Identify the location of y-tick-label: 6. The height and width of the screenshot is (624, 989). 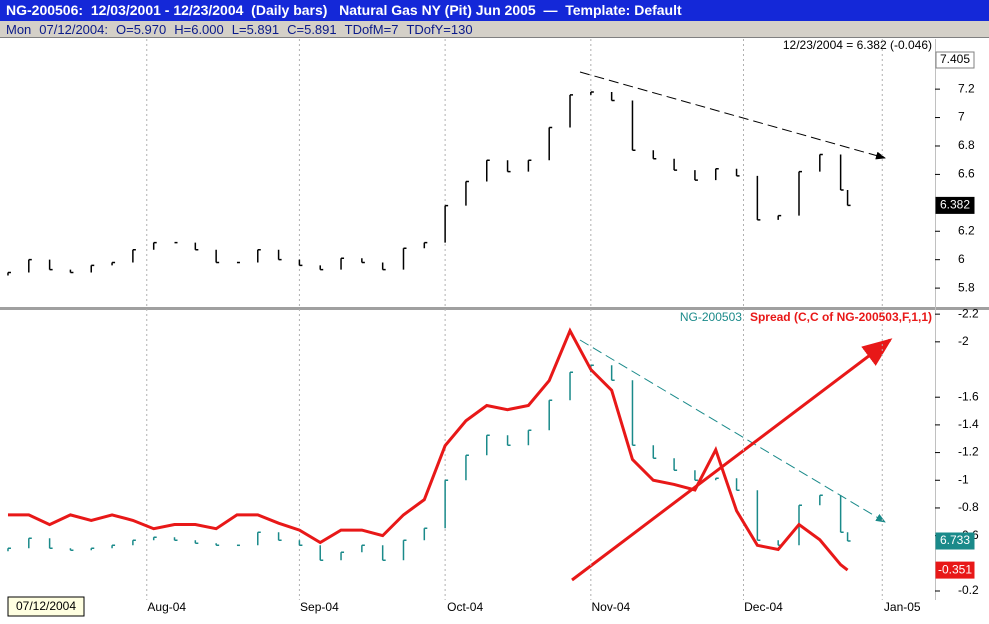
(961, 259).